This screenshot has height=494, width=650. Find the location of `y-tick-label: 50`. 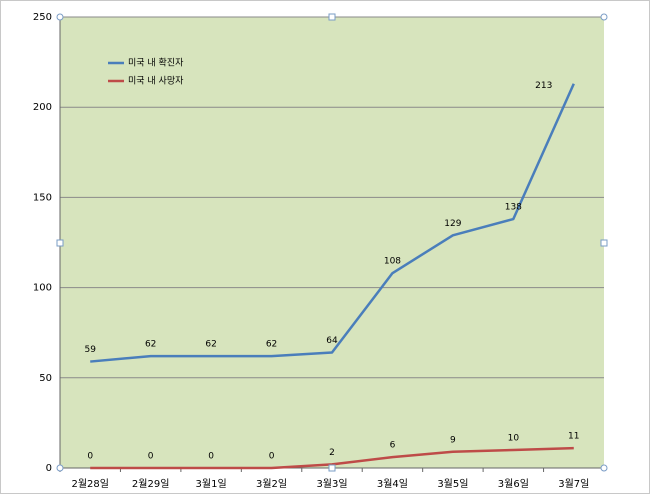

y-tick-label: 50 is located at coordinates (45, 378).